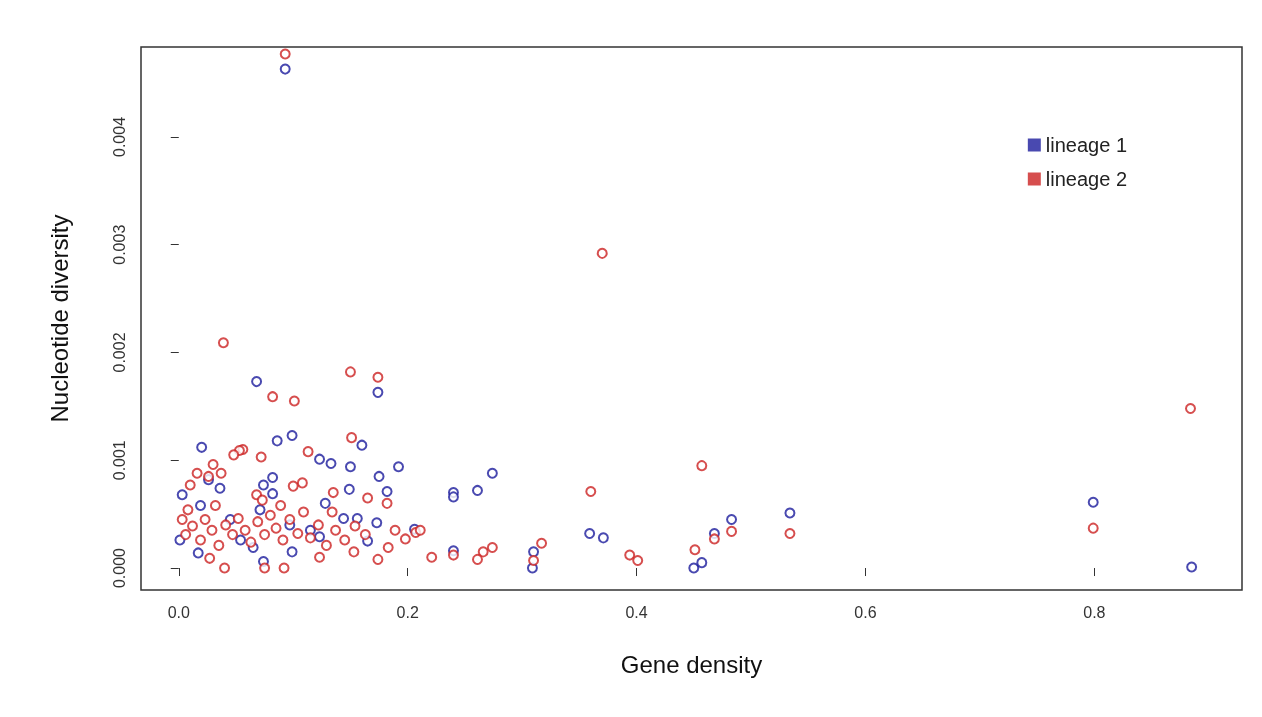 The width and height of the screenshot is (1262, 717). What do you see at coordinates (119, 136) in the screenshot?
I see `y-tick-label: 0.004` at bounding box center [119, 136].